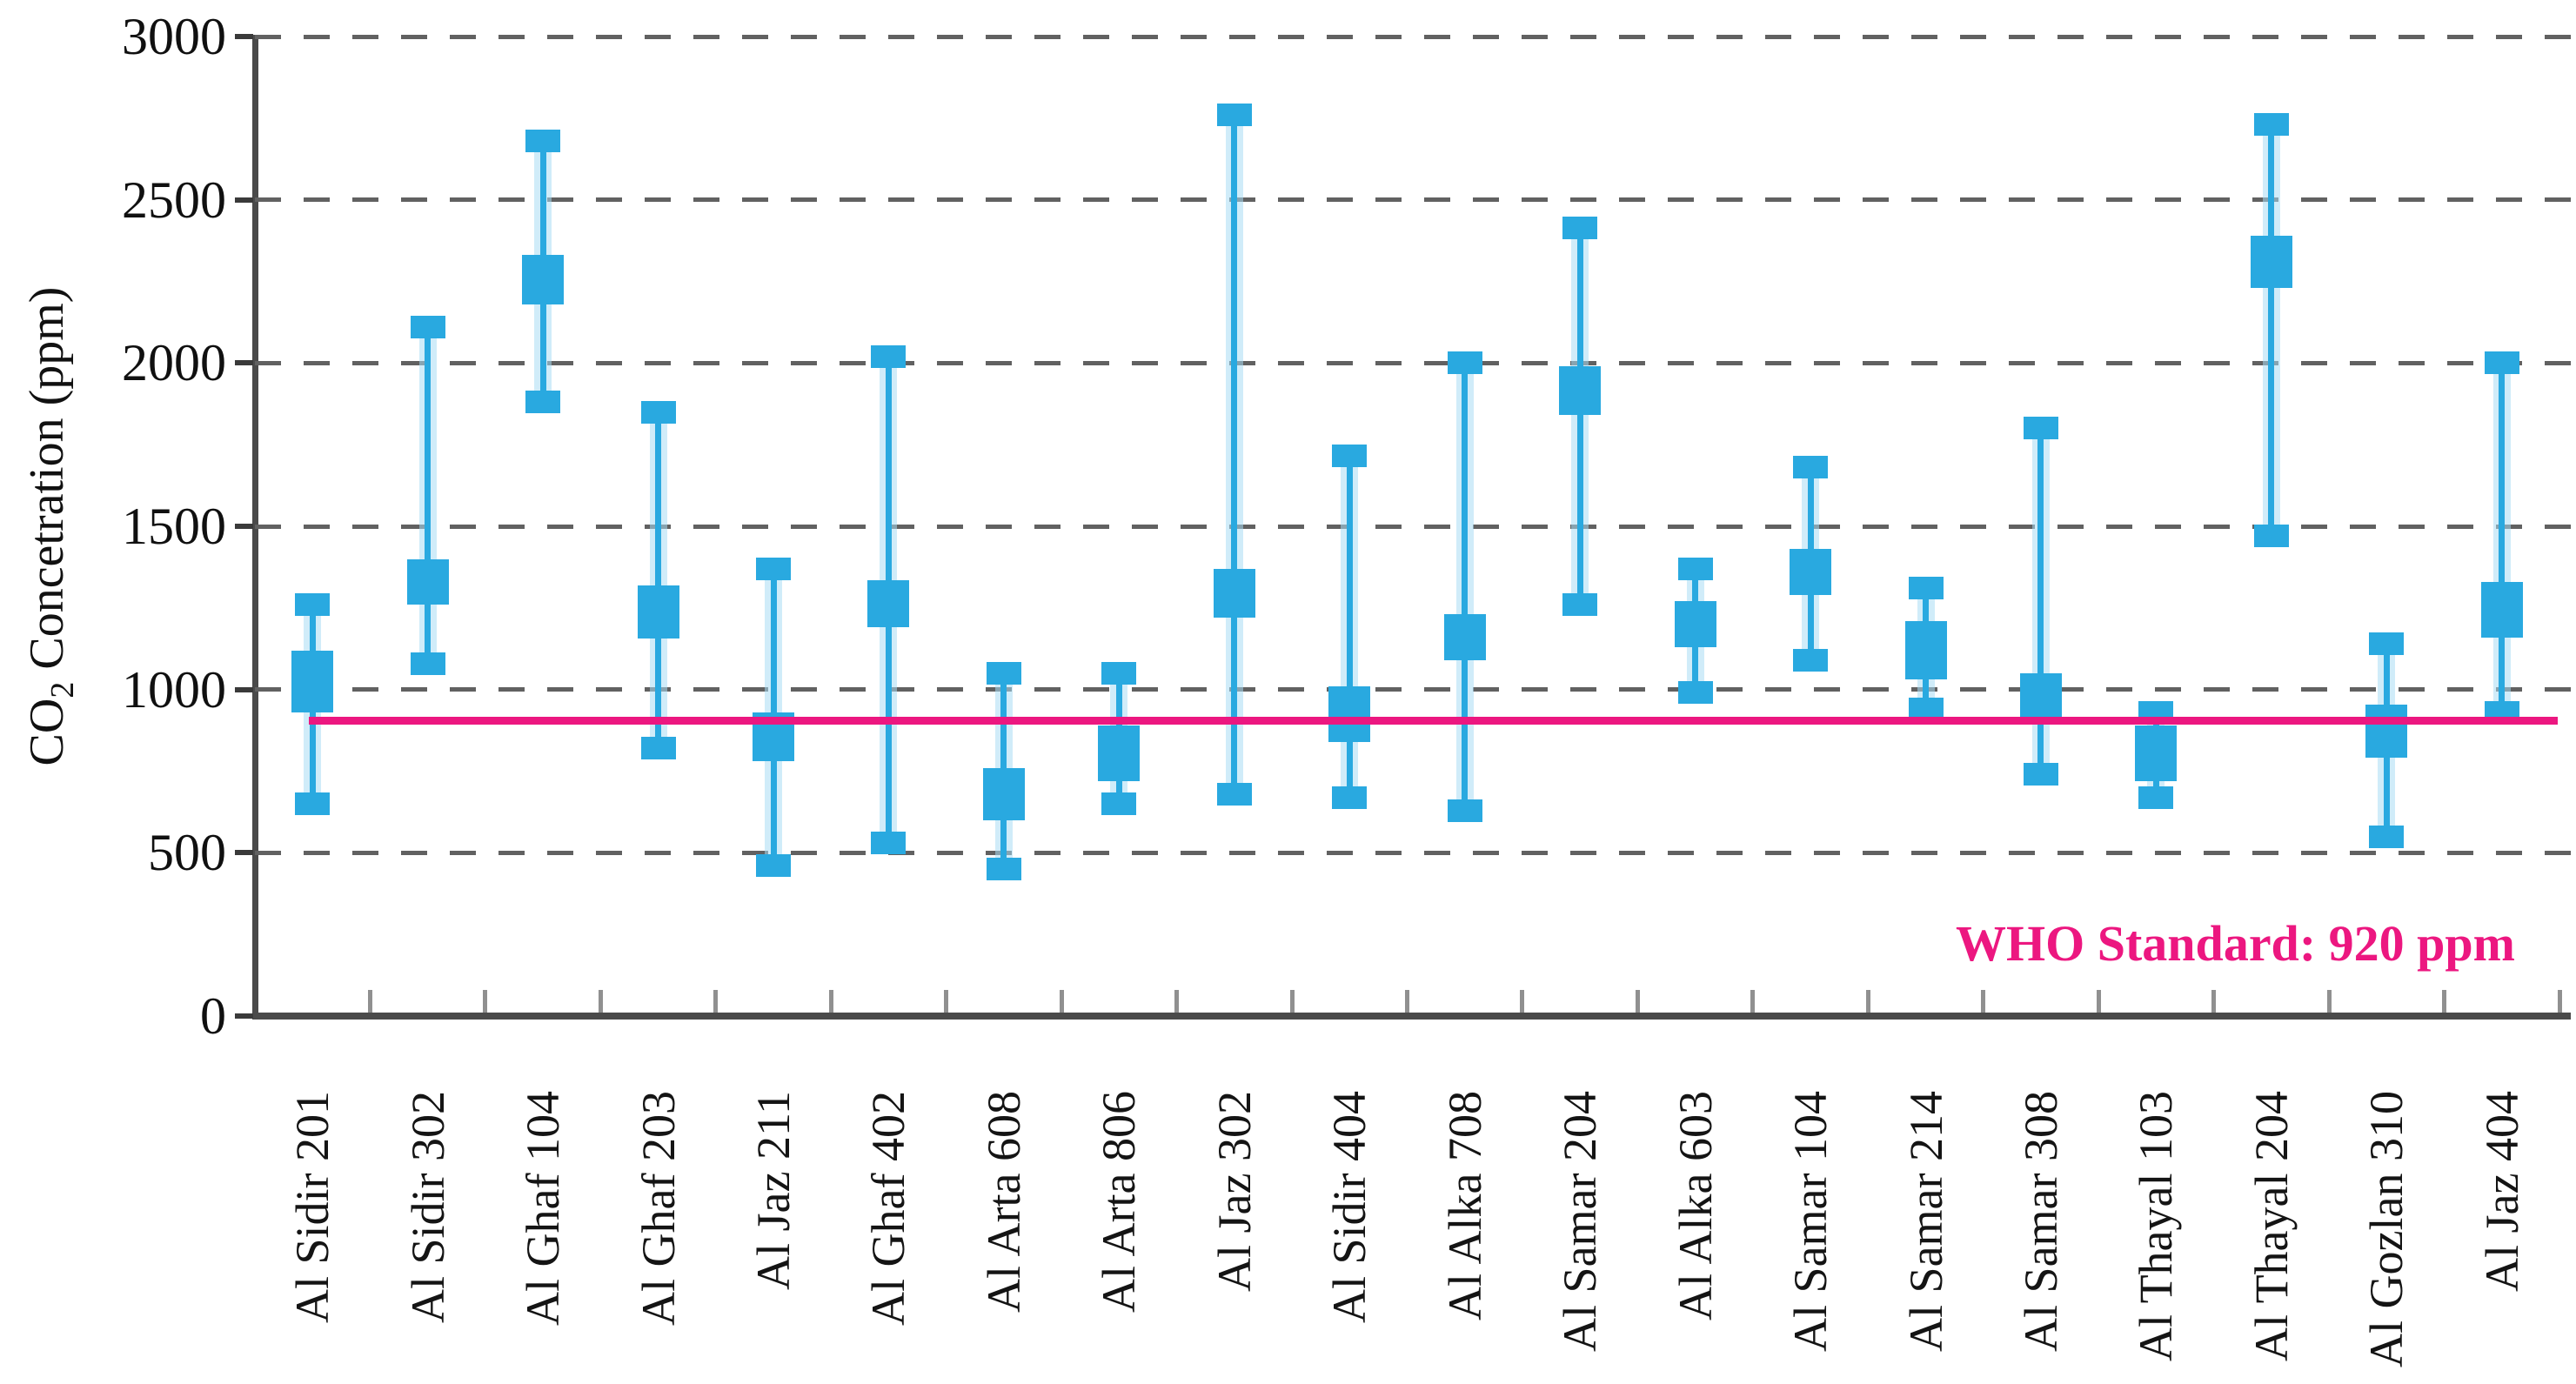 The width and height of the screenshot is (2576, 1384). I want to click on series-al-ghaf-402-mid-box, so click(888, 603).